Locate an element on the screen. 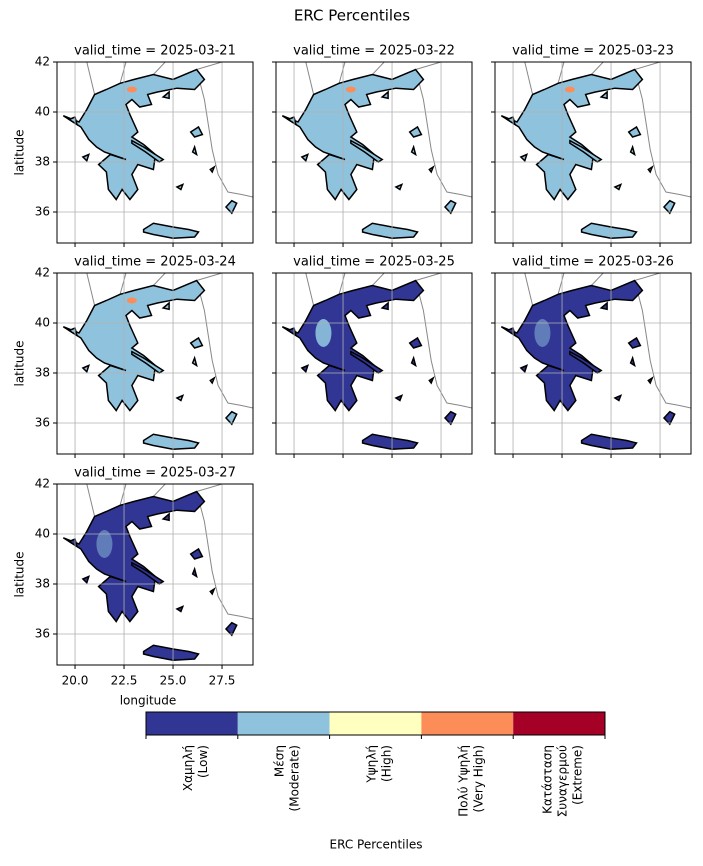 This screenshot has width=703, height=866. panel-title: valid_time = 2025-03-24 is located at coordinates (155, 262).